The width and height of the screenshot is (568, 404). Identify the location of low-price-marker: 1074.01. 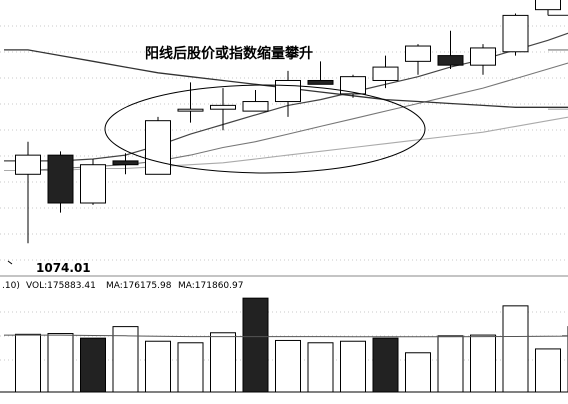
(49, 268).